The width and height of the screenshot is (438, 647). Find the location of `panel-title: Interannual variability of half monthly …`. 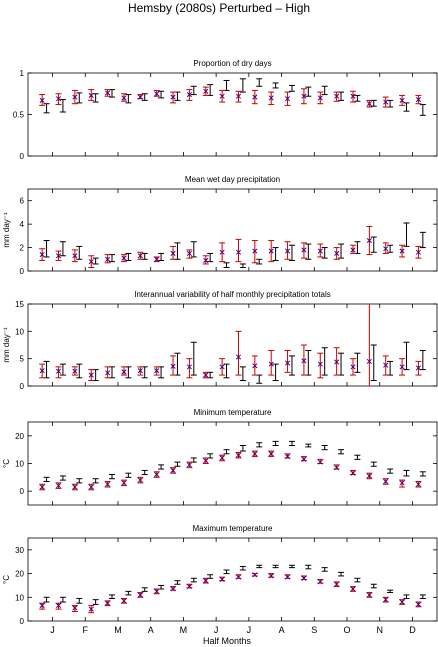

panel-title: Interannual variability of half monthly … is located at coordinates (232, 294).